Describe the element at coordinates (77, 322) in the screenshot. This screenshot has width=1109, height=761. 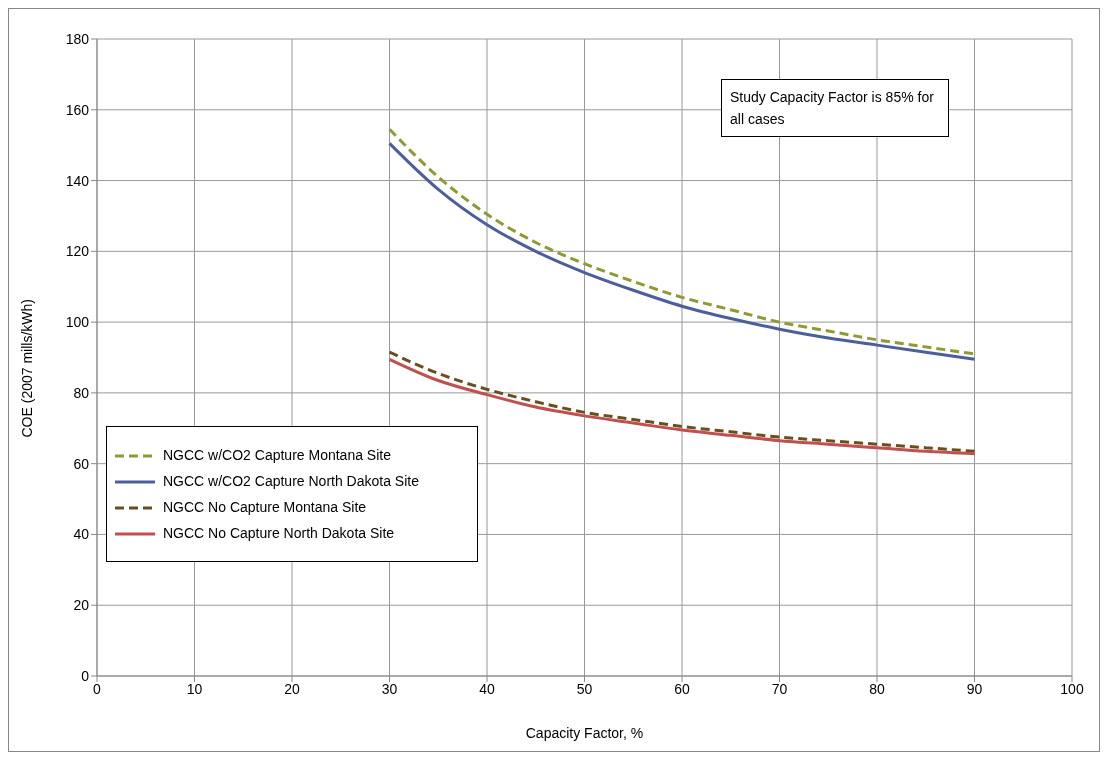
I see `y-tick-label: 100` at that location.